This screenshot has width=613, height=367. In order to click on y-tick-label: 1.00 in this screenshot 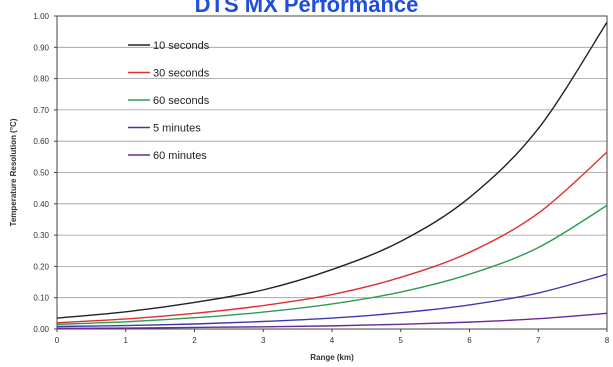, I will do `click(41, 16)`.